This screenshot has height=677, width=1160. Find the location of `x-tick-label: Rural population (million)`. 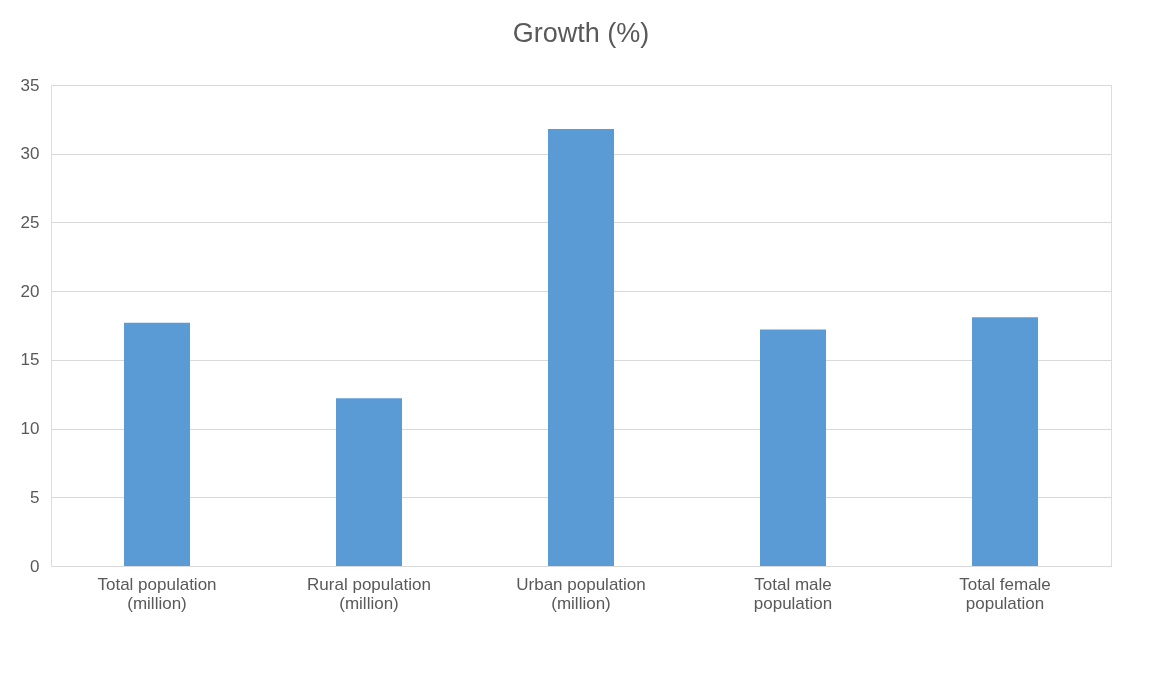

x-tick-label: Rural population (million) is located at coordinates (369, 593).